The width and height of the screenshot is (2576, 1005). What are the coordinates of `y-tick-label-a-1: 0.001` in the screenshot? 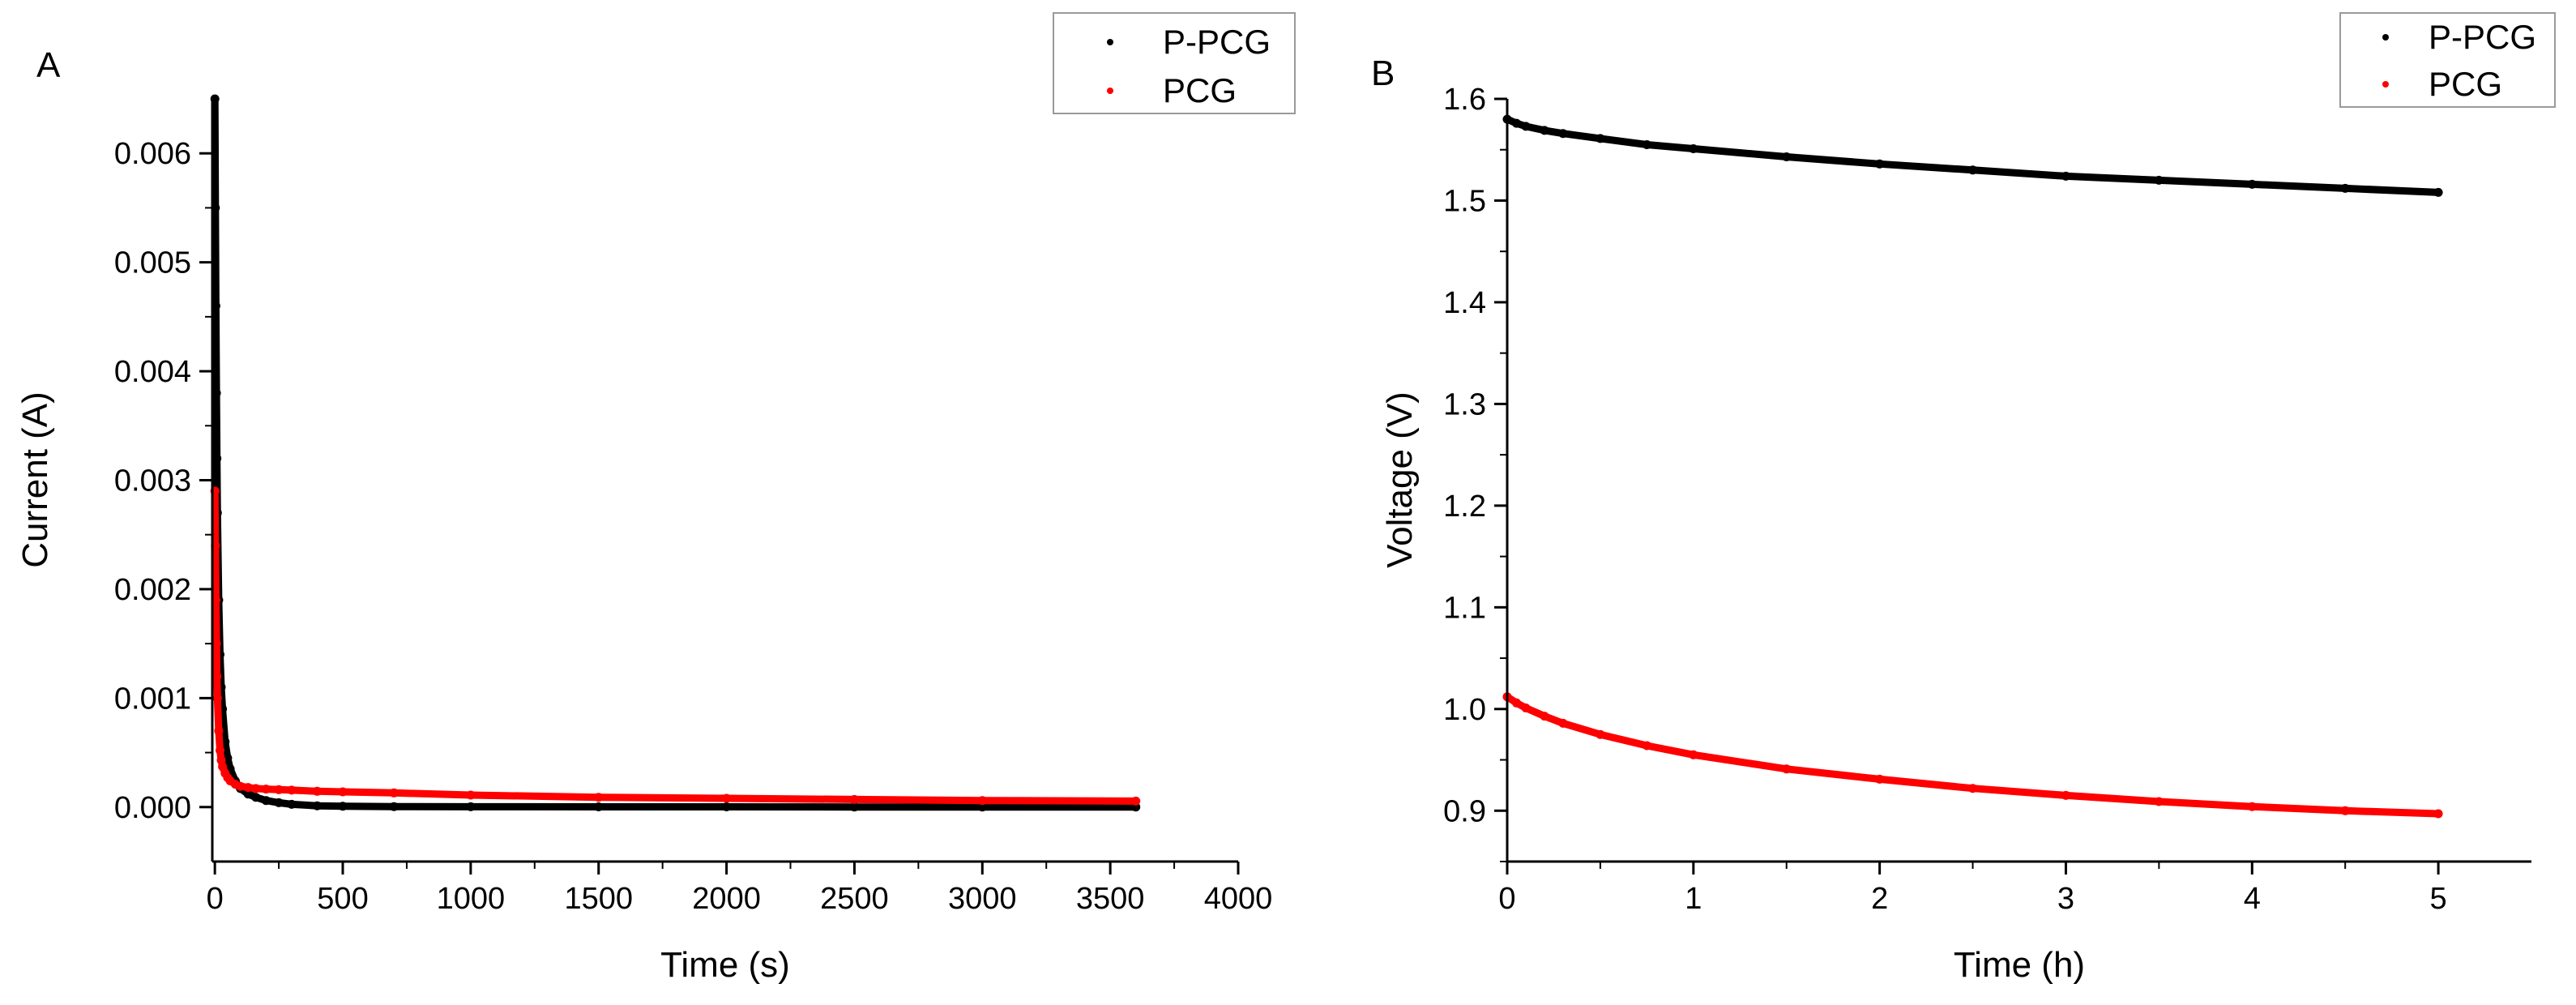 It's located at (152, 699).